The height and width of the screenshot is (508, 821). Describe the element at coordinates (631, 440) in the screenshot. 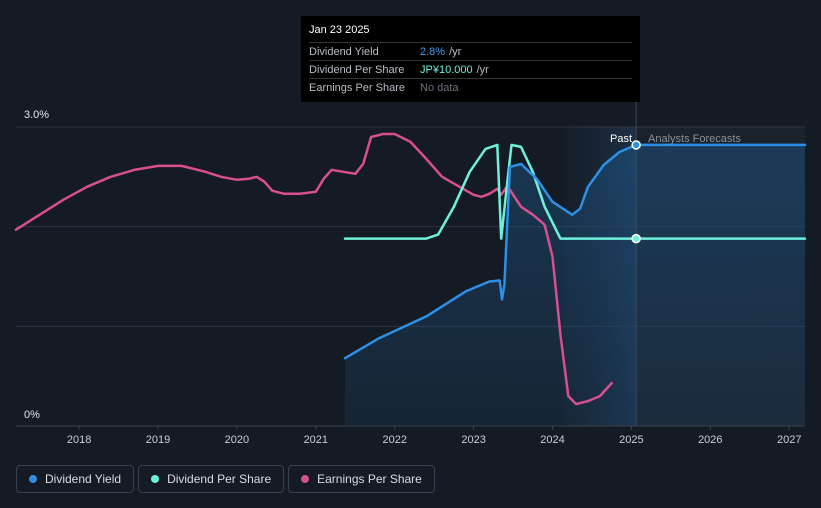

I see `x-tick-label: 2025` at that location.